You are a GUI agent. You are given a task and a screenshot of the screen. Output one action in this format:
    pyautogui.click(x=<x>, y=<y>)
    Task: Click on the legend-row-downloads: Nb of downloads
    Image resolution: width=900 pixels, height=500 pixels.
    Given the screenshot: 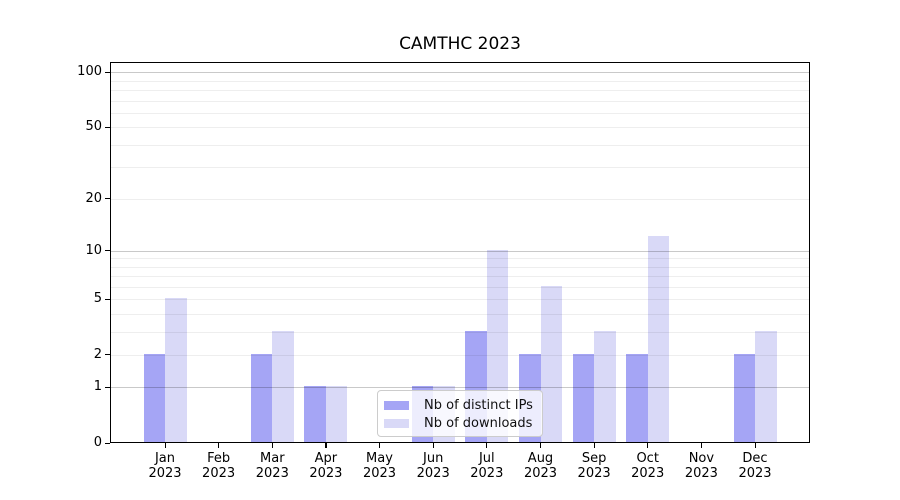 What is the action you would take?
    pyautogui.click(x=460, y=423)
    